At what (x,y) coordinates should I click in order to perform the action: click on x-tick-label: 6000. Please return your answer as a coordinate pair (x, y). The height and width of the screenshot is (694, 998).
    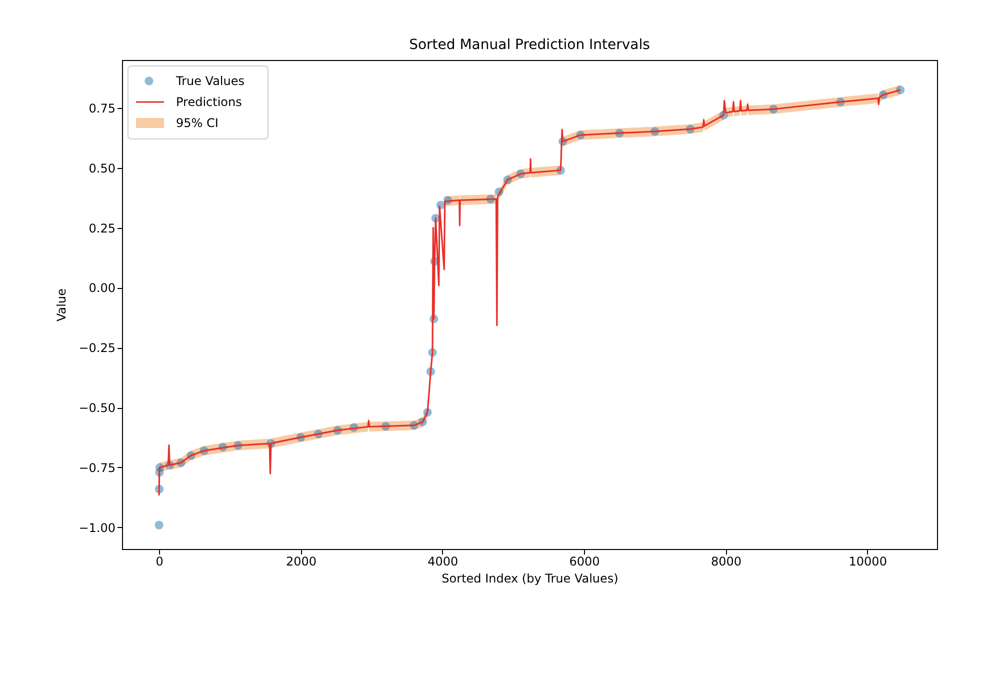
    Looking at the image, I should click on (584, 561).